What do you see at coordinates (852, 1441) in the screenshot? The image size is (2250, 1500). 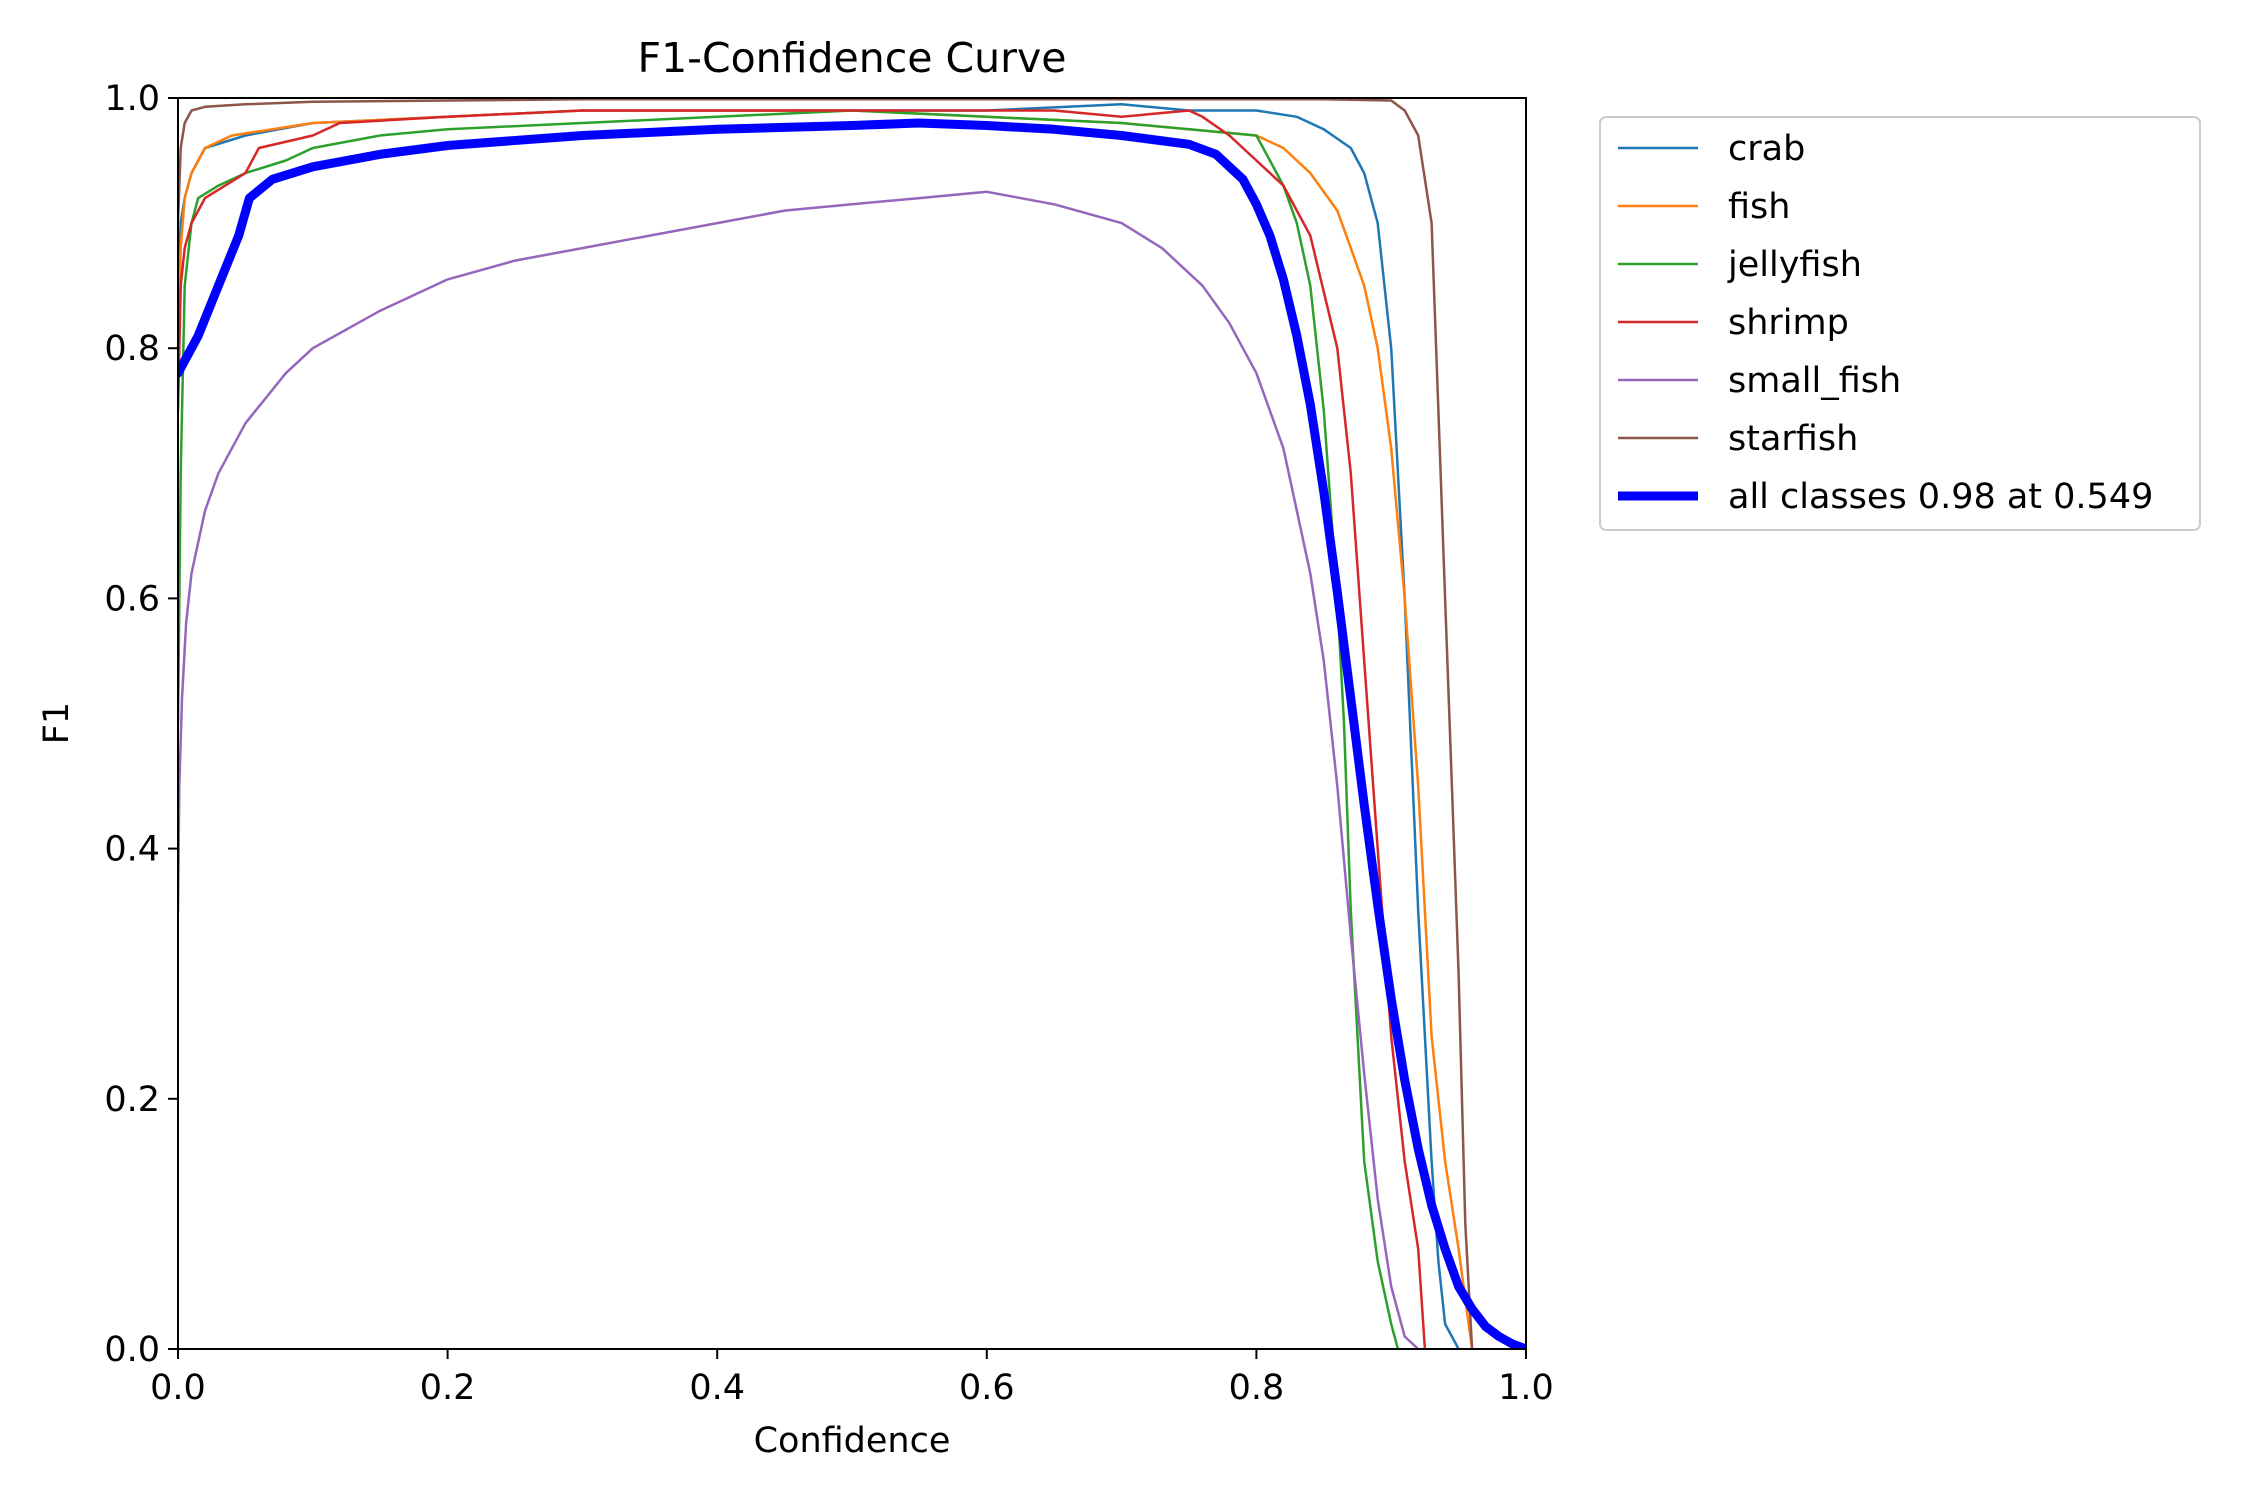 I see `x-axis-label: Confidence` at bounding box center [852, 1441].